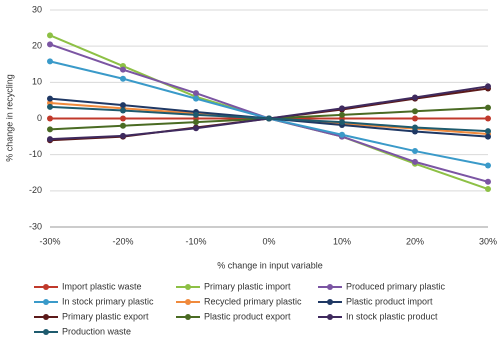 This screenshot has width=500, height=337. Describe the element at coordinates (253, 301) in the screenshot. I see `legend-label: Recycled primary plastic` at that location.